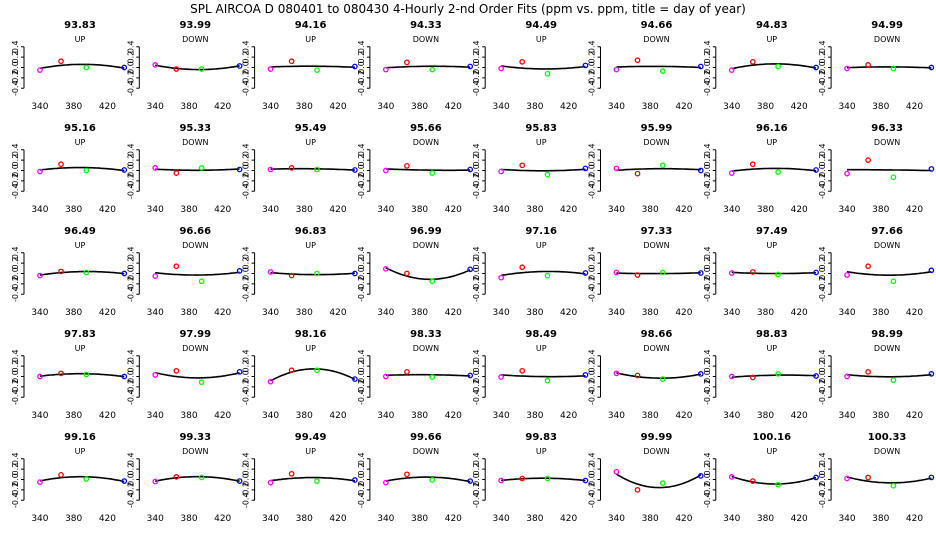 This screenshot has height=540, width=936. Describe the element at coordinates (761, 375) in the screenshot. I see `panel: 98.83 UP -0.4-0.20.00.20.4 340 380 420` at that location.